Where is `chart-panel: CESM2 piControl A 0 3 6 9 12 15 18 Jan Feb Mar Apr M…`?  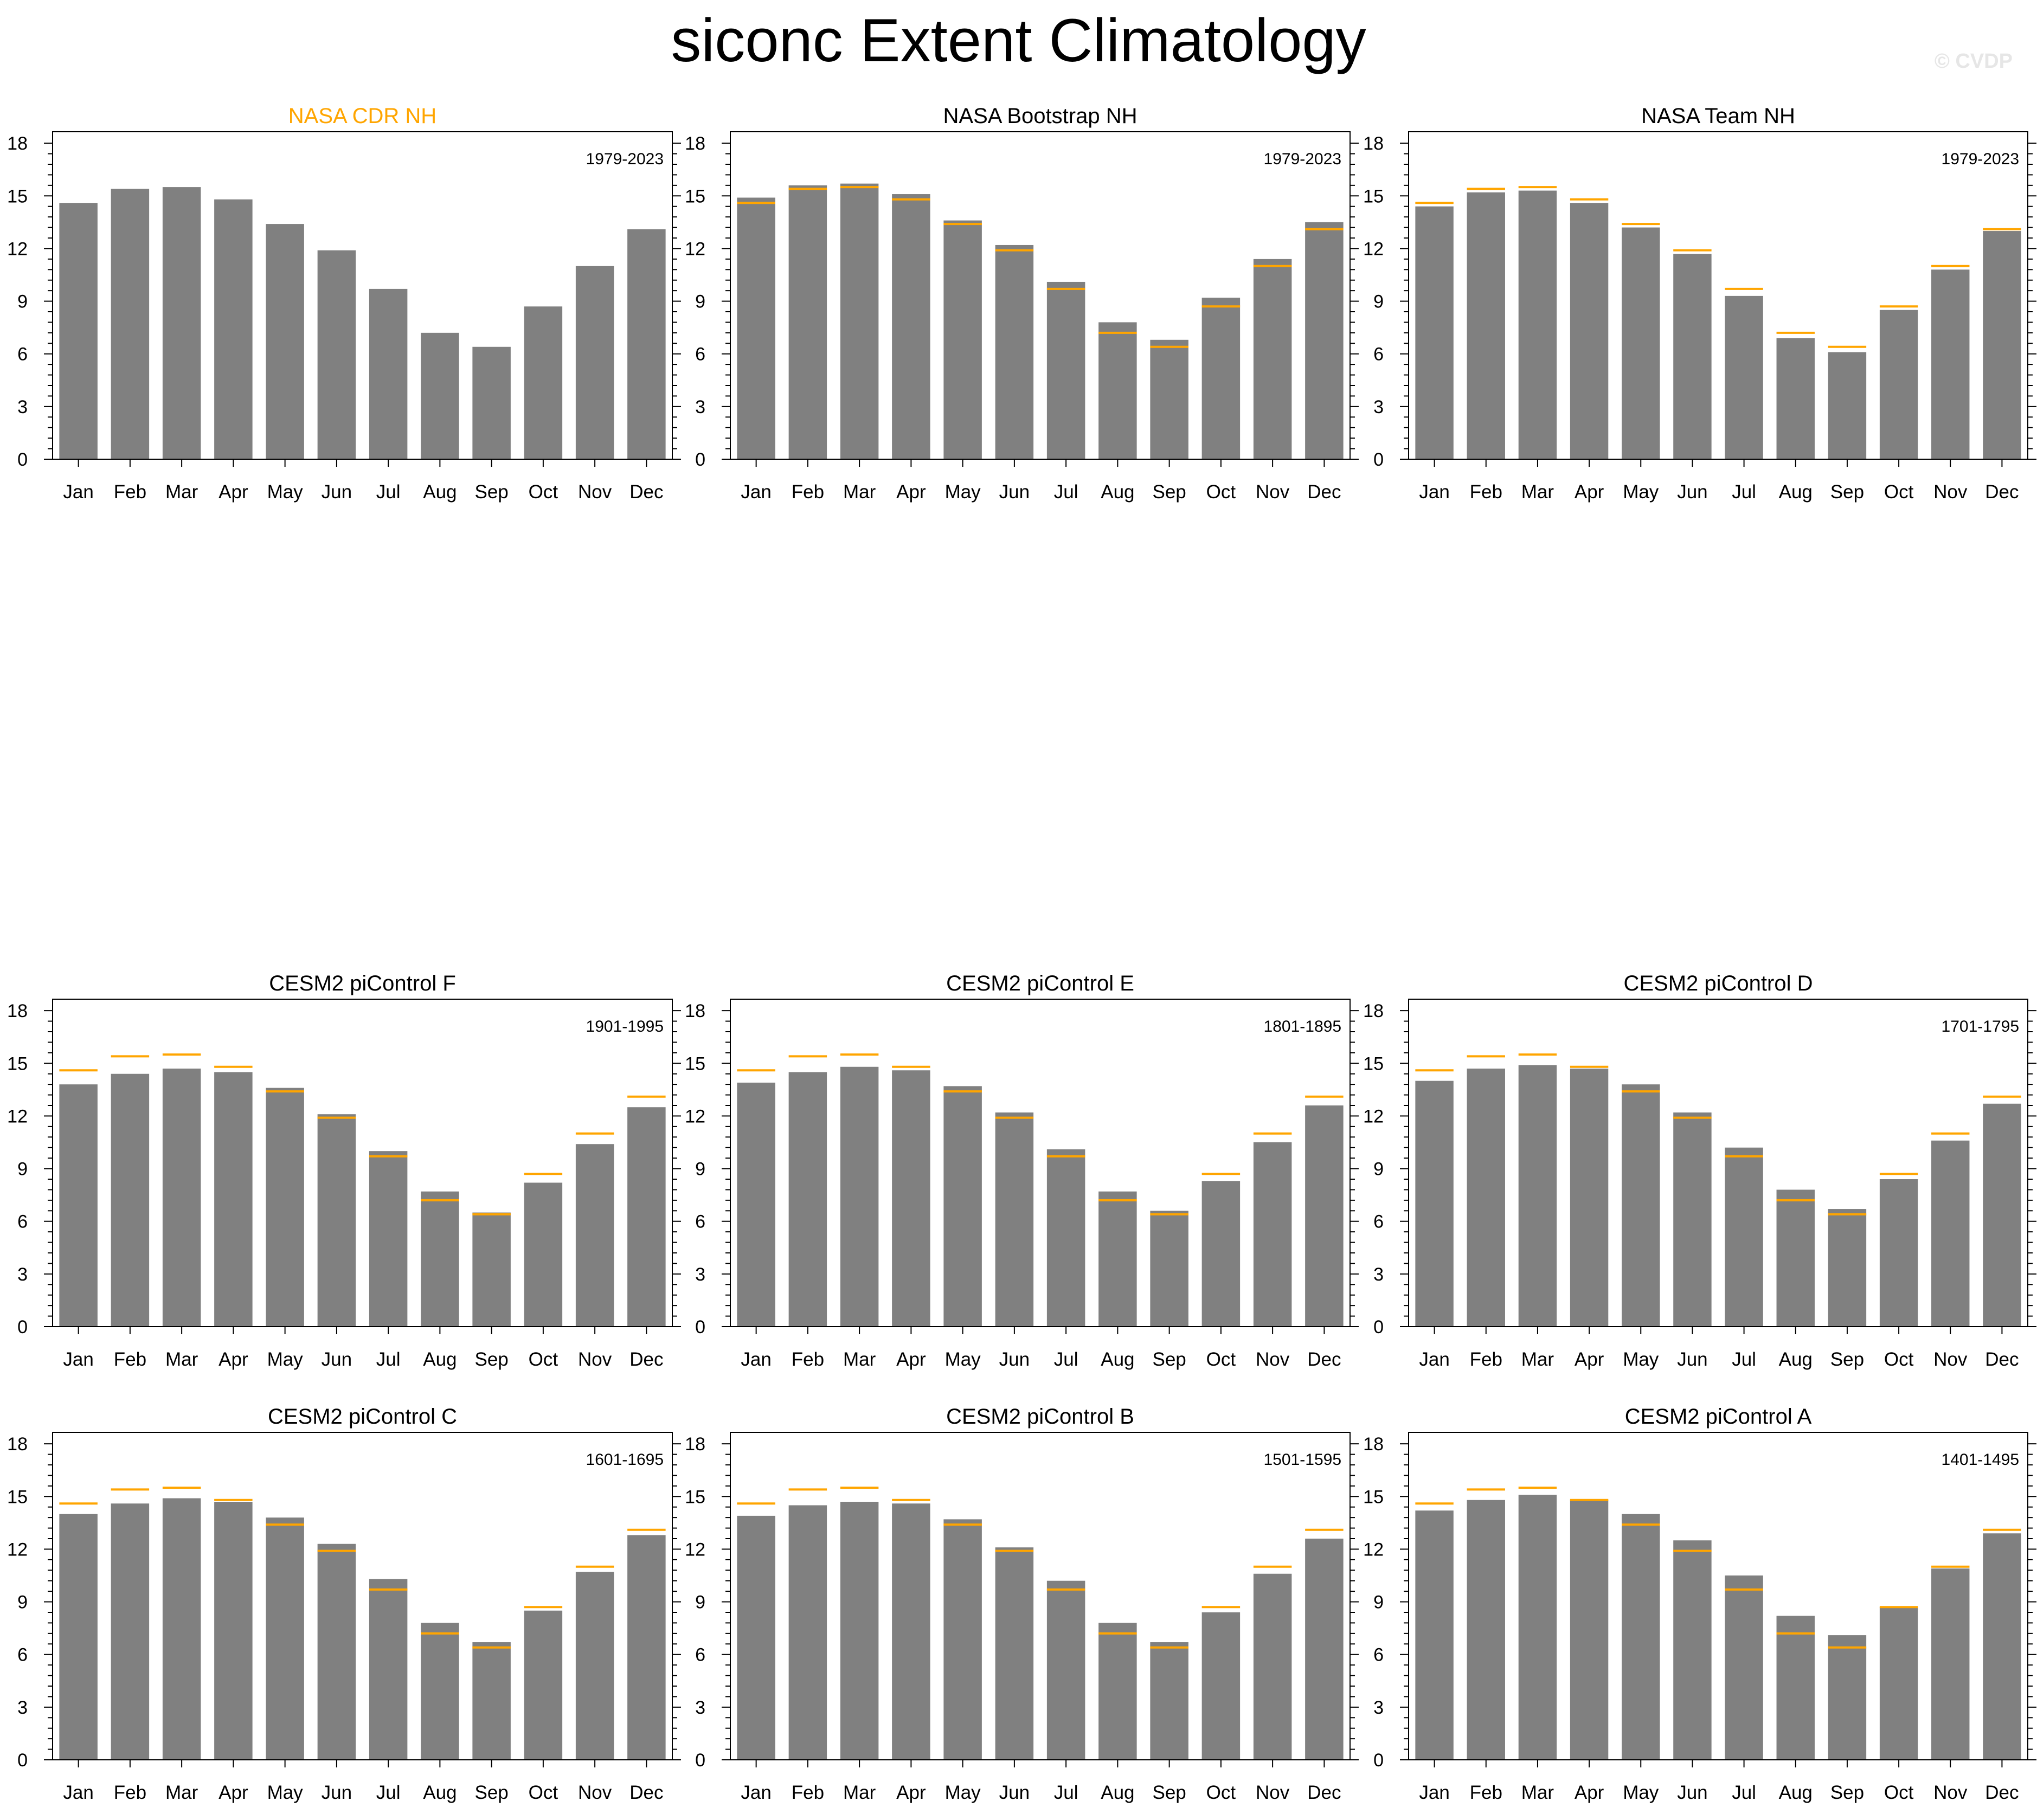 chart-panel: CESM2 piControl A 0 3 6 9 12 15 18 Jan Feb Mar Apr M… is located at coordinates (1699, 1604).